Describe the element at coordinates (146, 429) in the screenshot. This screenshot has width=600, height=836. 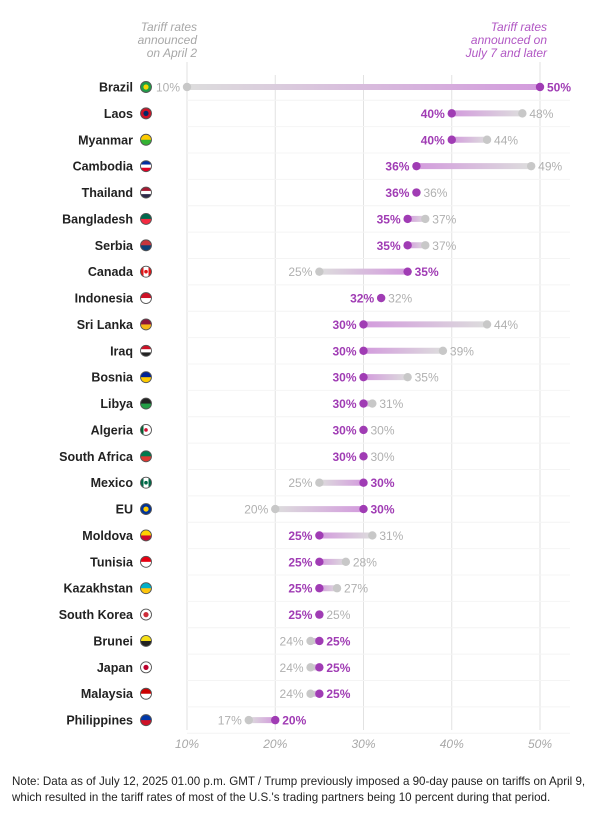
I see `algeria-flag-icon` at that location.